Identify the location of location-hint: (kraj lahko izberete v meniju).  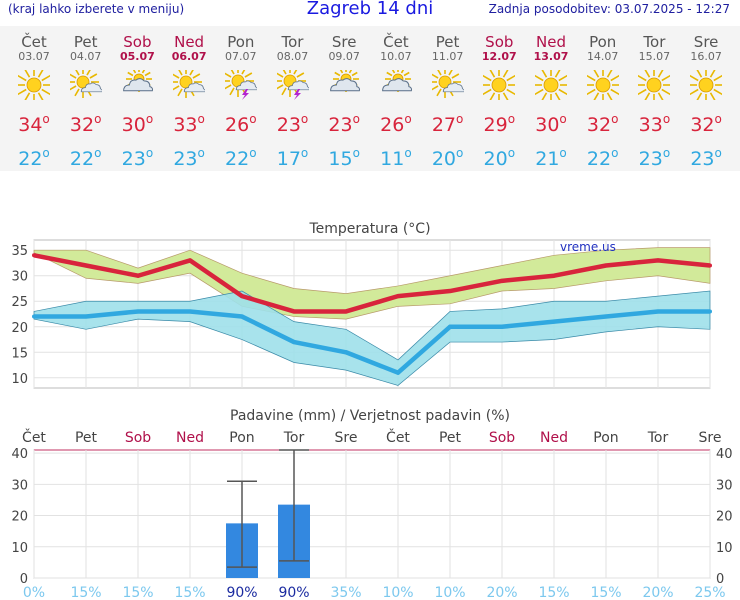
(96, 9).